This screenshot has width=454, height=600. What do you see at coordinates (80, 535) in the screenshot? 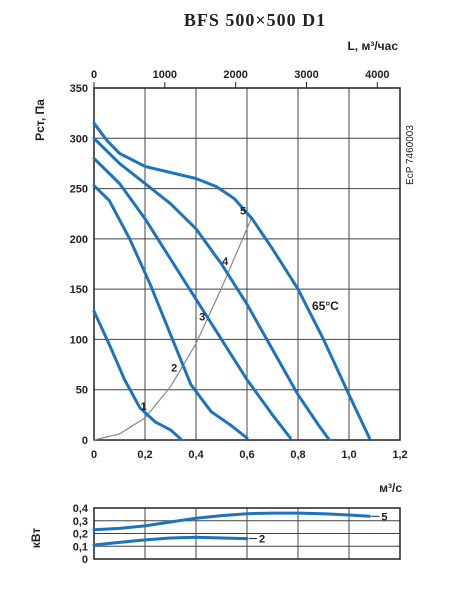
I see `power-y-tick-label: 0,2` at bounding box center [80, 535].